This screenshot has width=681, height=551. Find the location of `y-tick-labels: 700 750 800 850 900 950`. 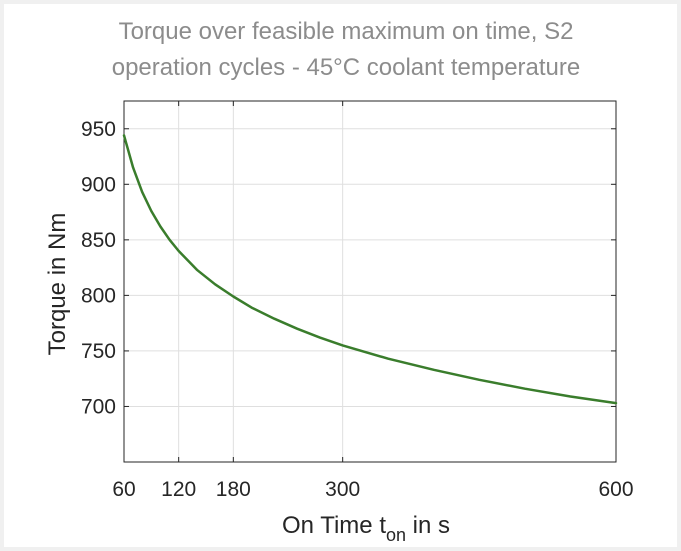

y-tick-labels: 700 750 800 850 900 950 is located at coordinates (98, 268).